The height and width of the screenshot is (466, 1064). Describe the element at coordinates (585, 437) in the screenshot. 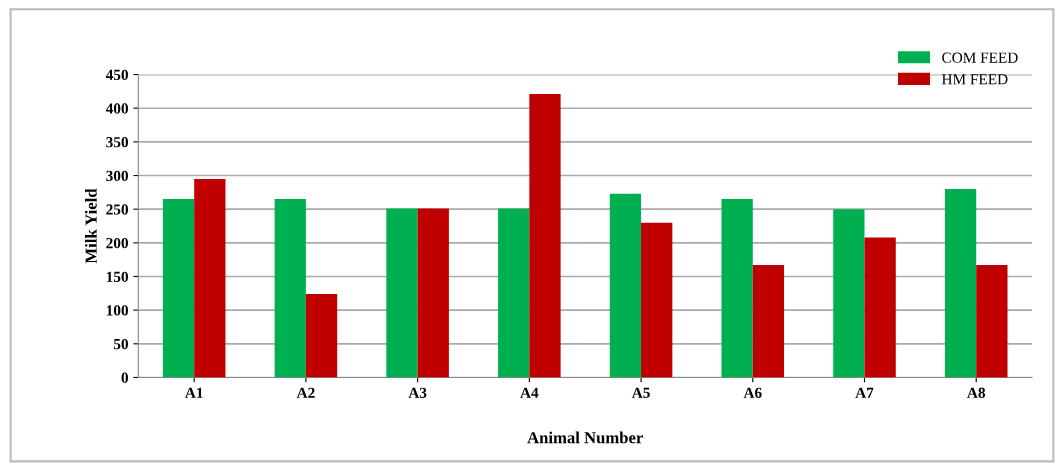

I see `x-axis-title: Animal Number` at that location.